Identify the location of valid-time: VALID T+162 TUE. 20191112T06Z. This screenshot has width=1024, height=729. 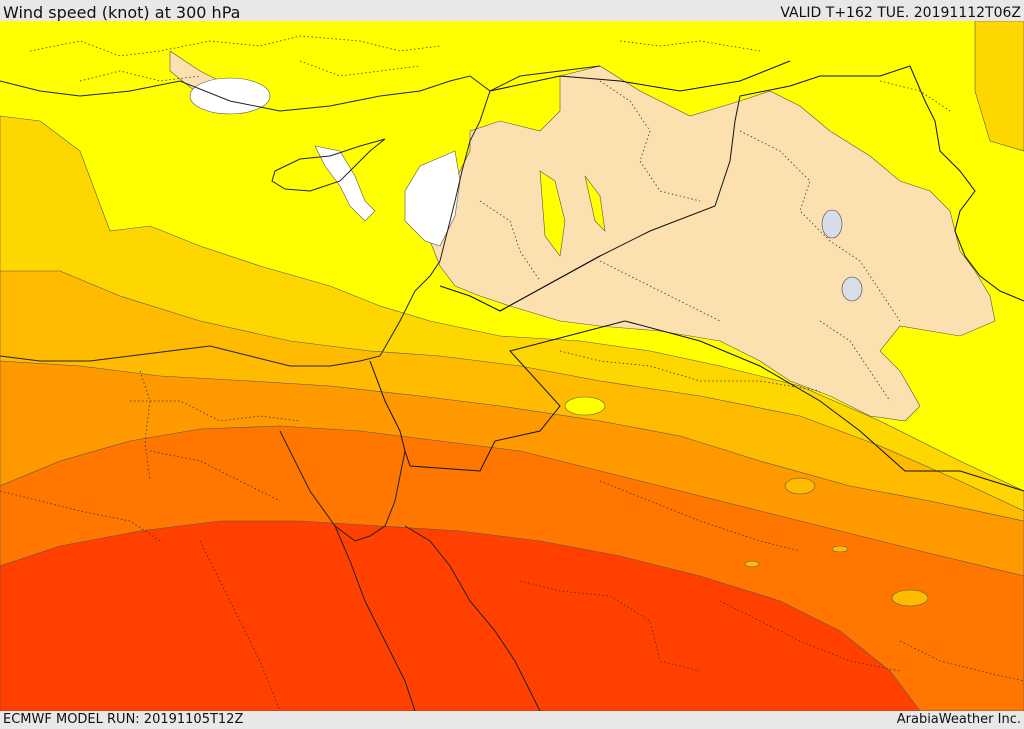
(900, 13).